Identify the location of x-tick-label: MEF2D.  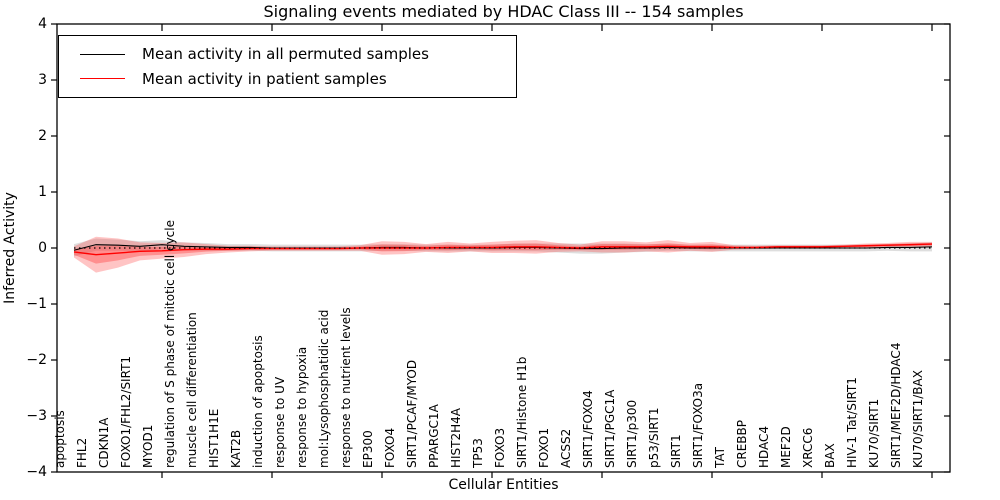
(786, 447).